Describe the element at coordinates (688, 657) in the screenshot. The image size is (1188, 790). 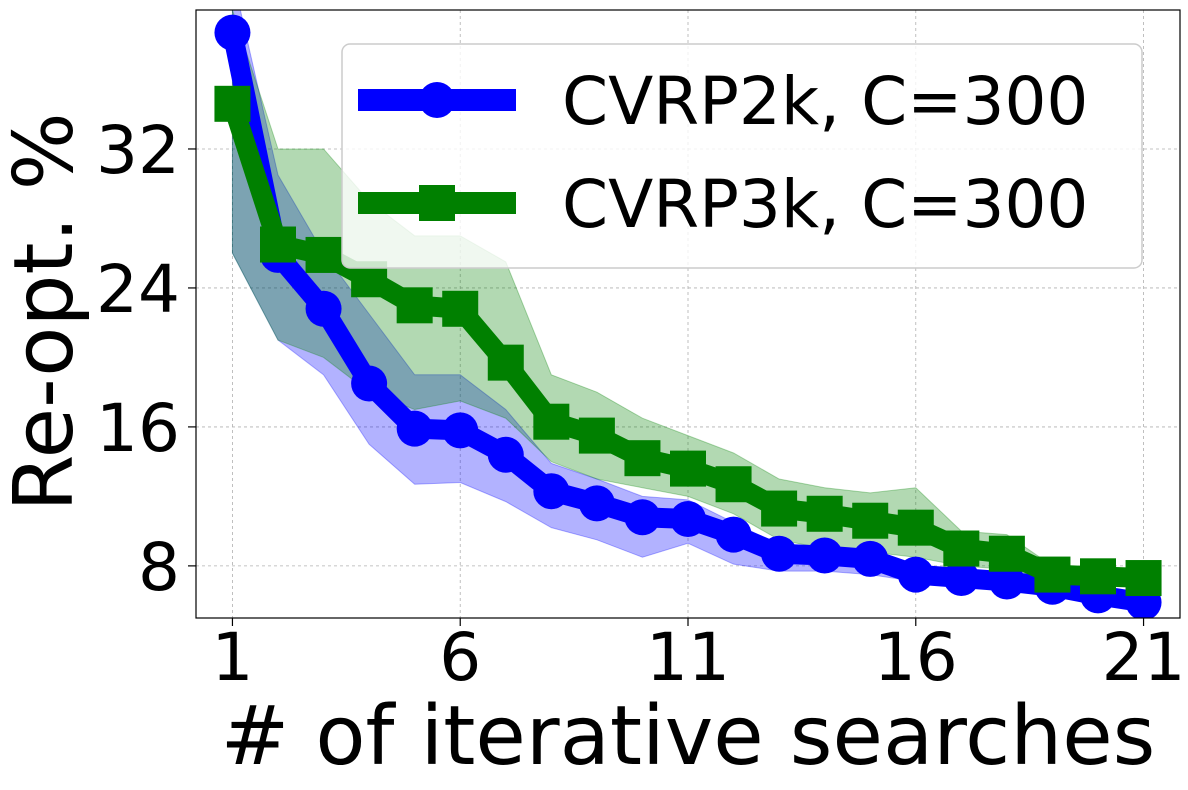
I see `x-tick-label: 11` at that location.